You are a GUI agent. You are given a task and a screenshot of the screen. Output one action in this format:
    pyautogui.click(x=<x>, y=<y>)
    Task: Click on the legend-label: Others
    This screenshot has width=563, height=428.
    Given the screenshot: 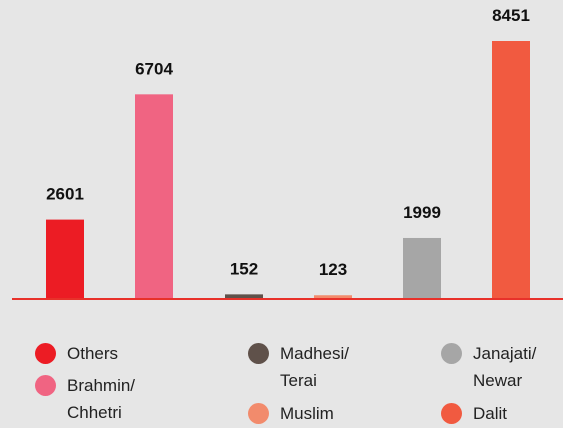 What is the action you would take?
    pyautogui.click(x=93, y=353)
    